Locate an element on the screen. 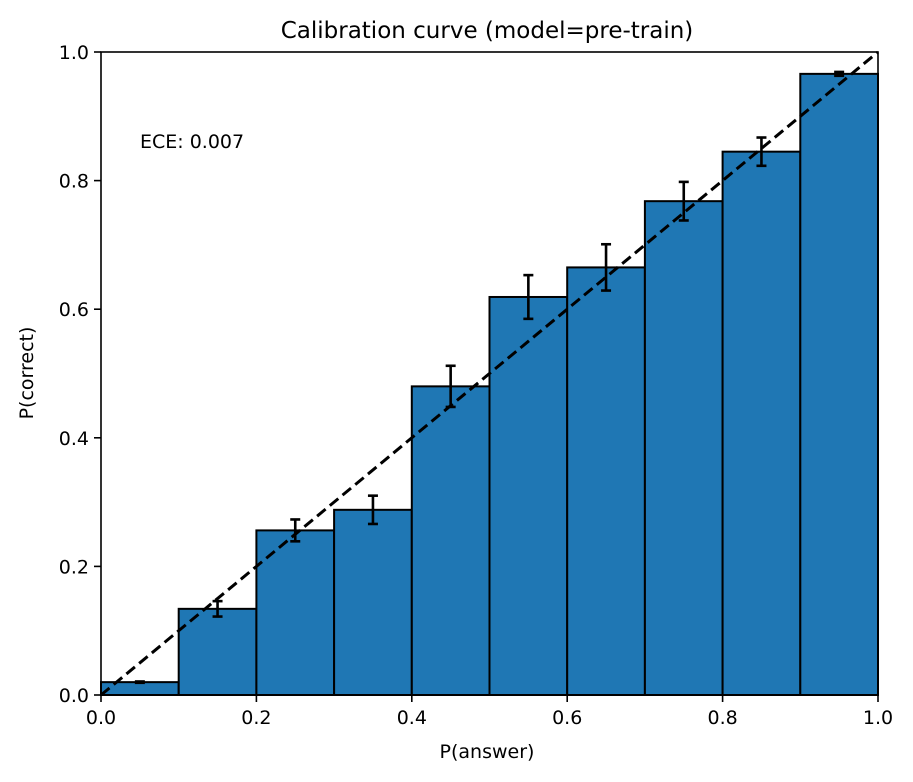 Image resolution: width=913 pixels, height=782 pixels. ece-annotation: ECE: 0.007 is located at coordinates (192, 142).